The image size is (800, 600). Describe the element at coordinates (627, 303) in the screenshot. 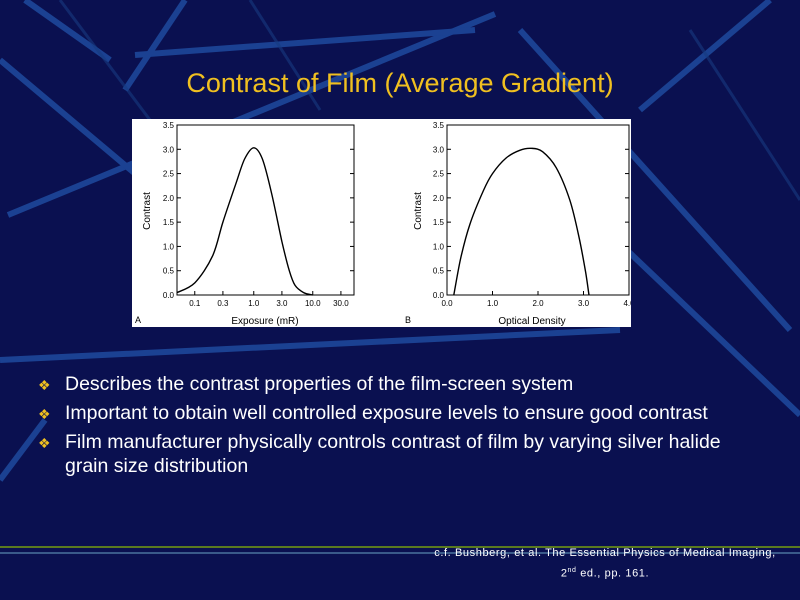

I see `x-tick-label: 4.0` at that location.